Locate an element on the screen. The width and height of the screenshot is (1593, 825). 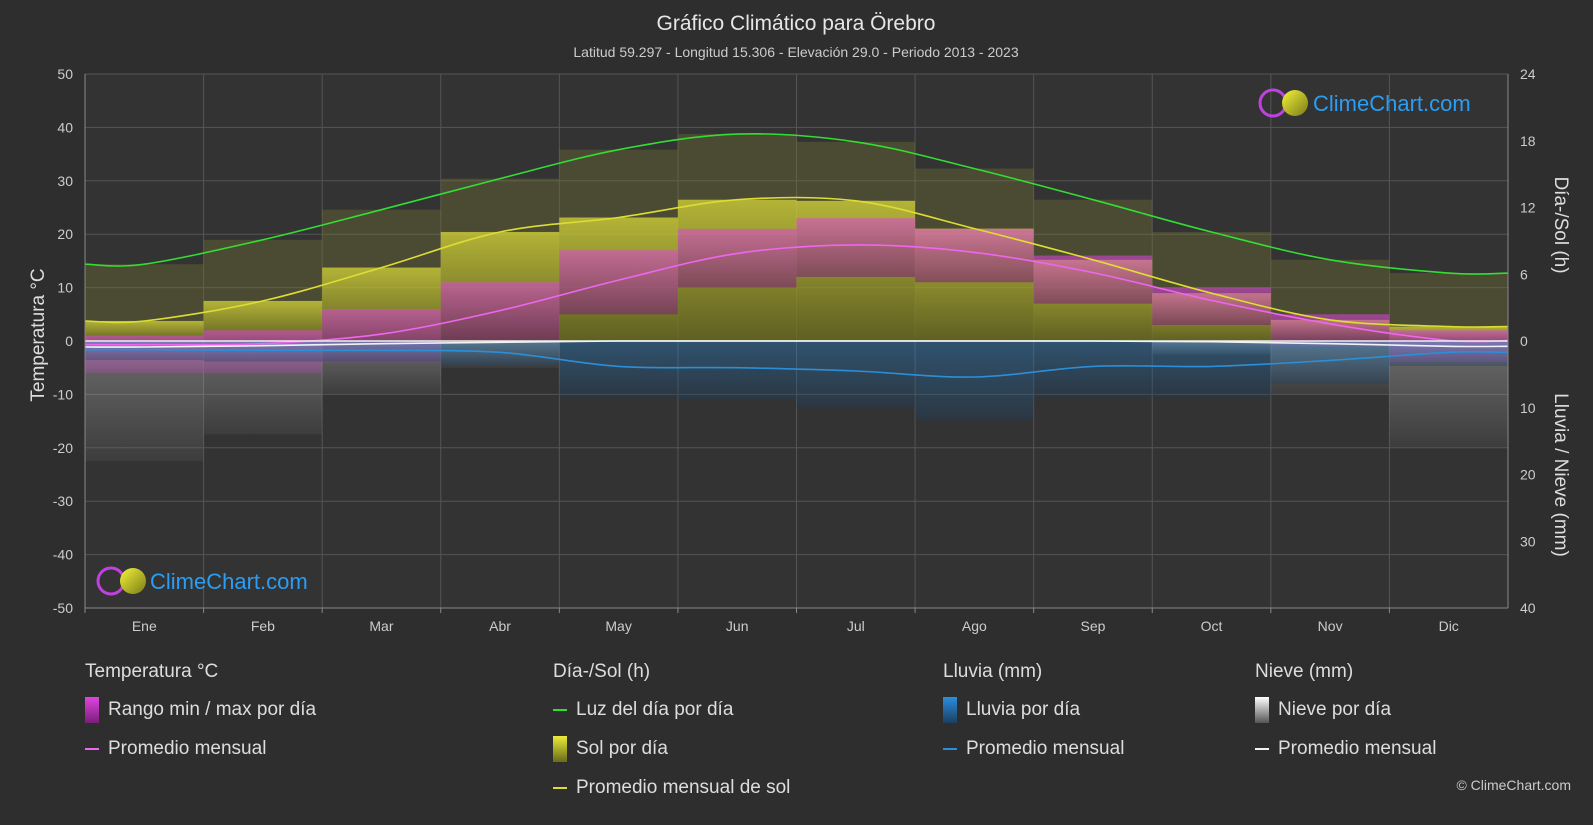
y-tick-label-right-precip: 10 is located at coordinates (1528, 408).